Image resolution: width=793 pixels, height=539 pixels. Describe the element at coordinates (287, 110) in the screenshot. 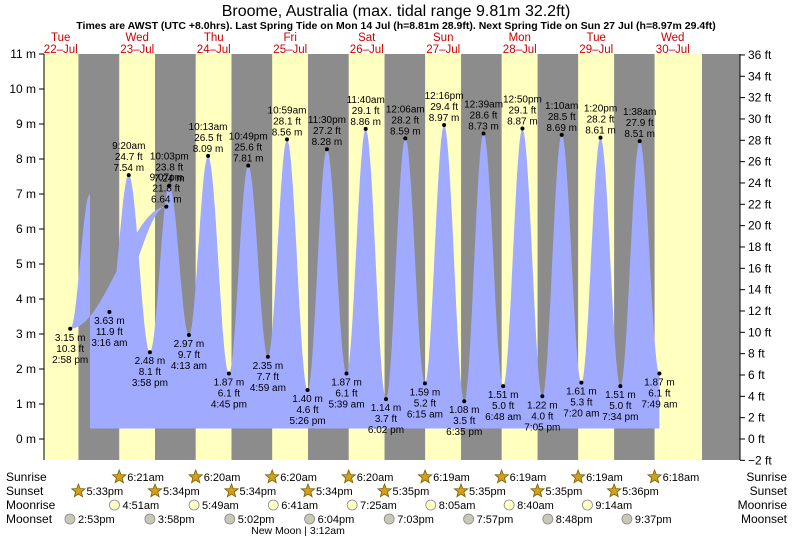

I see `tide-time-label: 10:59am` at that location.